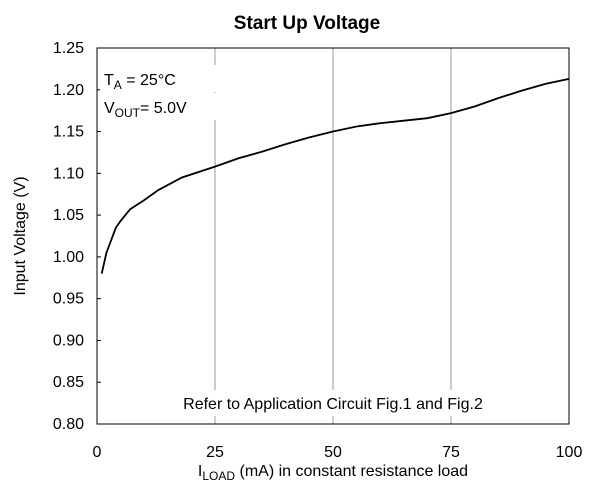  I want to click on annotation: TA = 25°C, so click(140, 82).